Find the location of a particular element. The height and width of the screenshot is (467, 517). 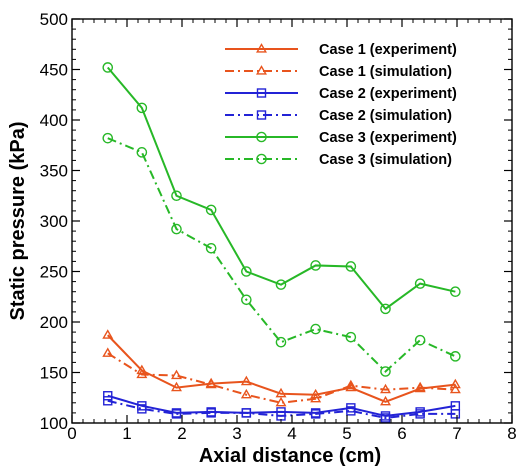

x-tick-label: 8 is located at coordinates (511, 433).